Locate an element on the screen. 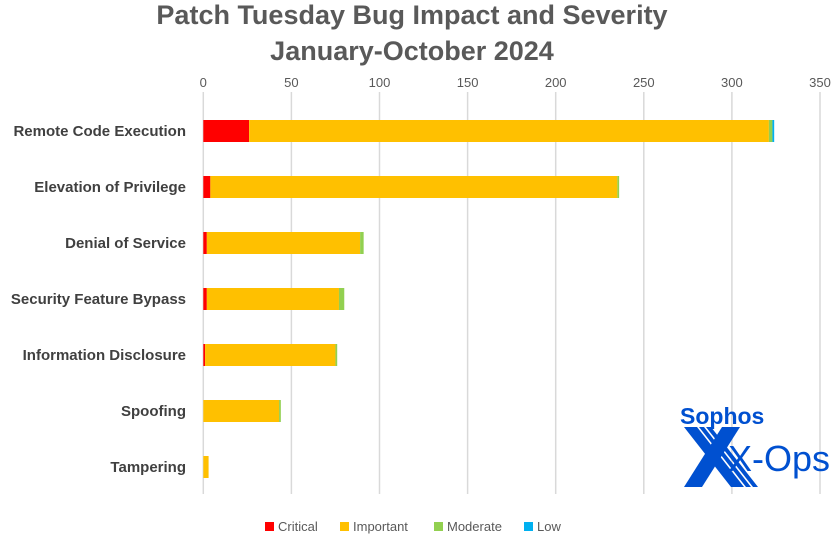 The width and height of the screenshot is (837, 543). legend-label: Important is located at coordinates (380, 526).